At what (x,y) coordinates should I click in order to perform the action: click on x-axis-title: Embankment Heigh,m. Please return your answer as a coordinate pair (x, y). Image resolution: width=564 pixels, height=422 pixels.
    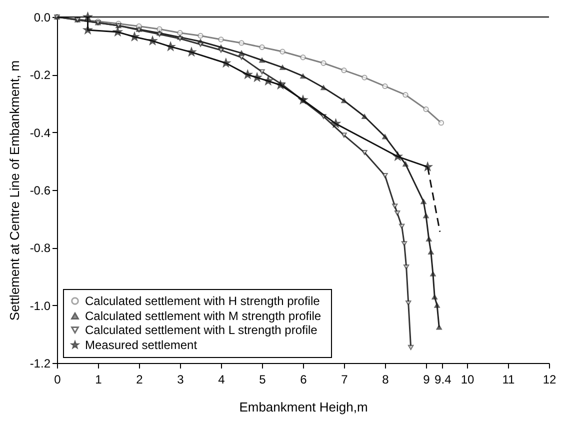
    Looking at the image, I should click on (303, 407).